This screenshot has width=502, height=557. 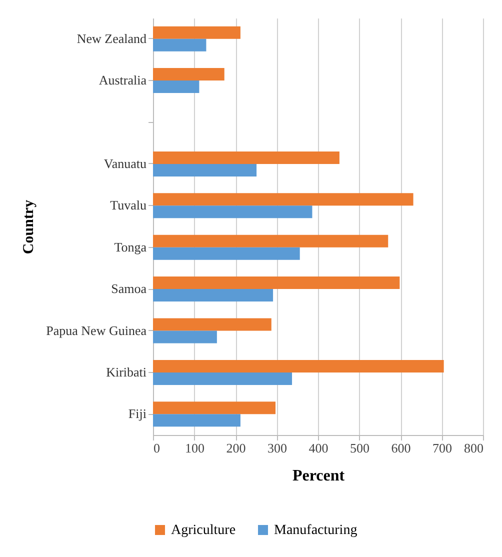 I want to click on y-axis-title: Country, so click(x=29, y=226).